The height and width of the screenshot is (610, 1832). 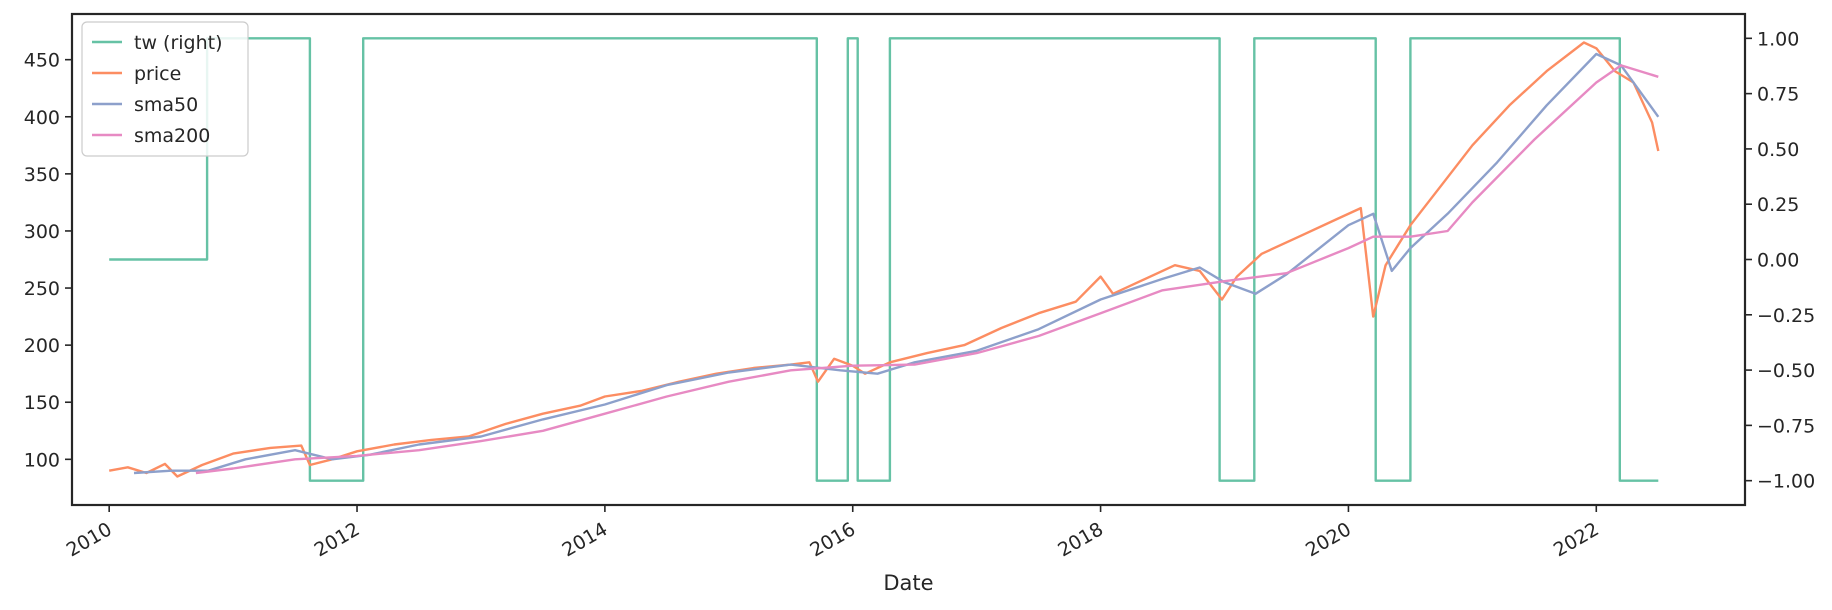 What do you see at coordinates (1080, 539) in the screenshot?
I see `x-tick-label: 2018` at bounding box center [1080, 539].